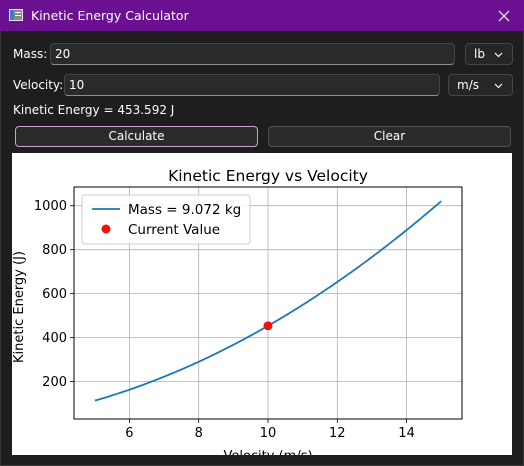 The width and height of the screenshot is (524, 466). Describe the element at coordinates (184, 210) in the screenshot. I see `legend-series-label: Mass = 9.072 kg` at that location.